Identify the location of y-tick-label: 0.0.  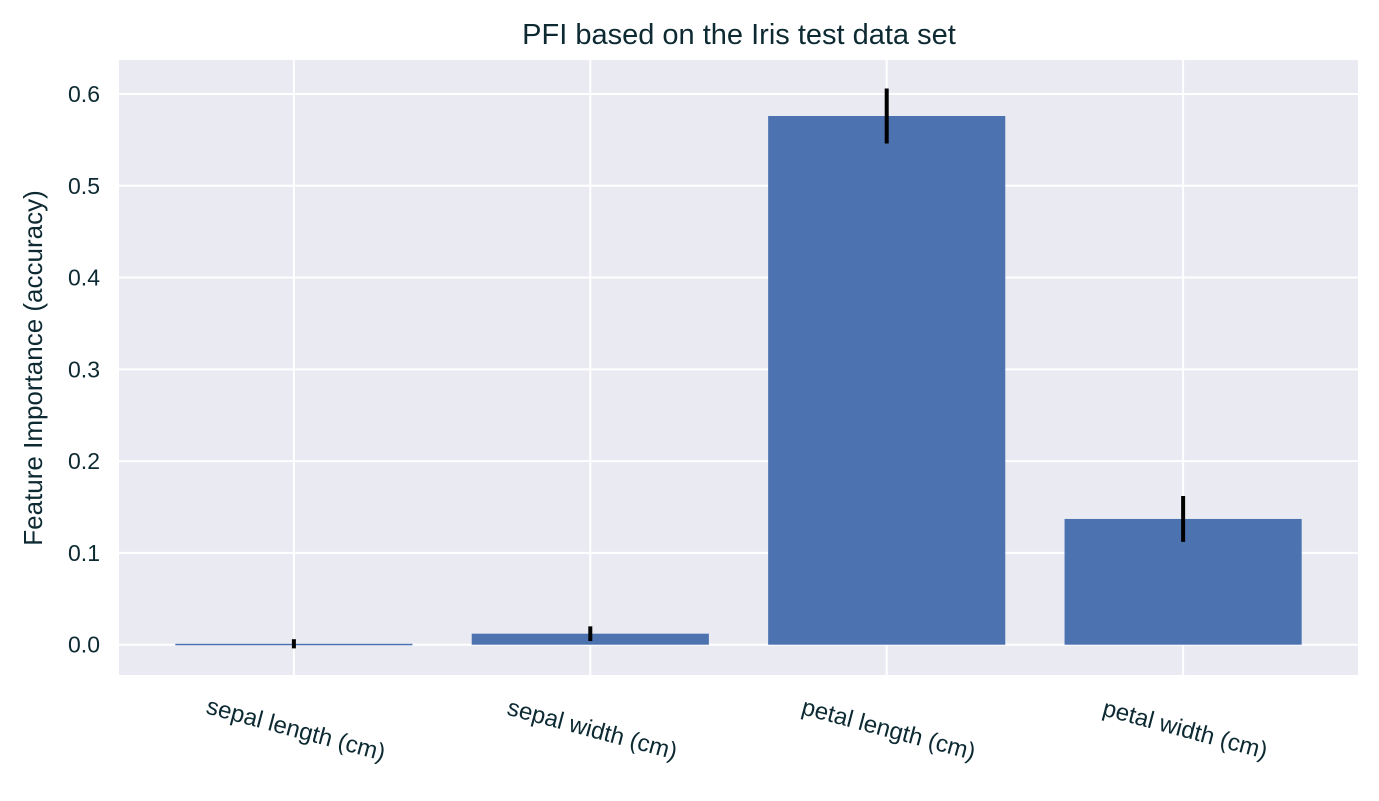
(84, 645).